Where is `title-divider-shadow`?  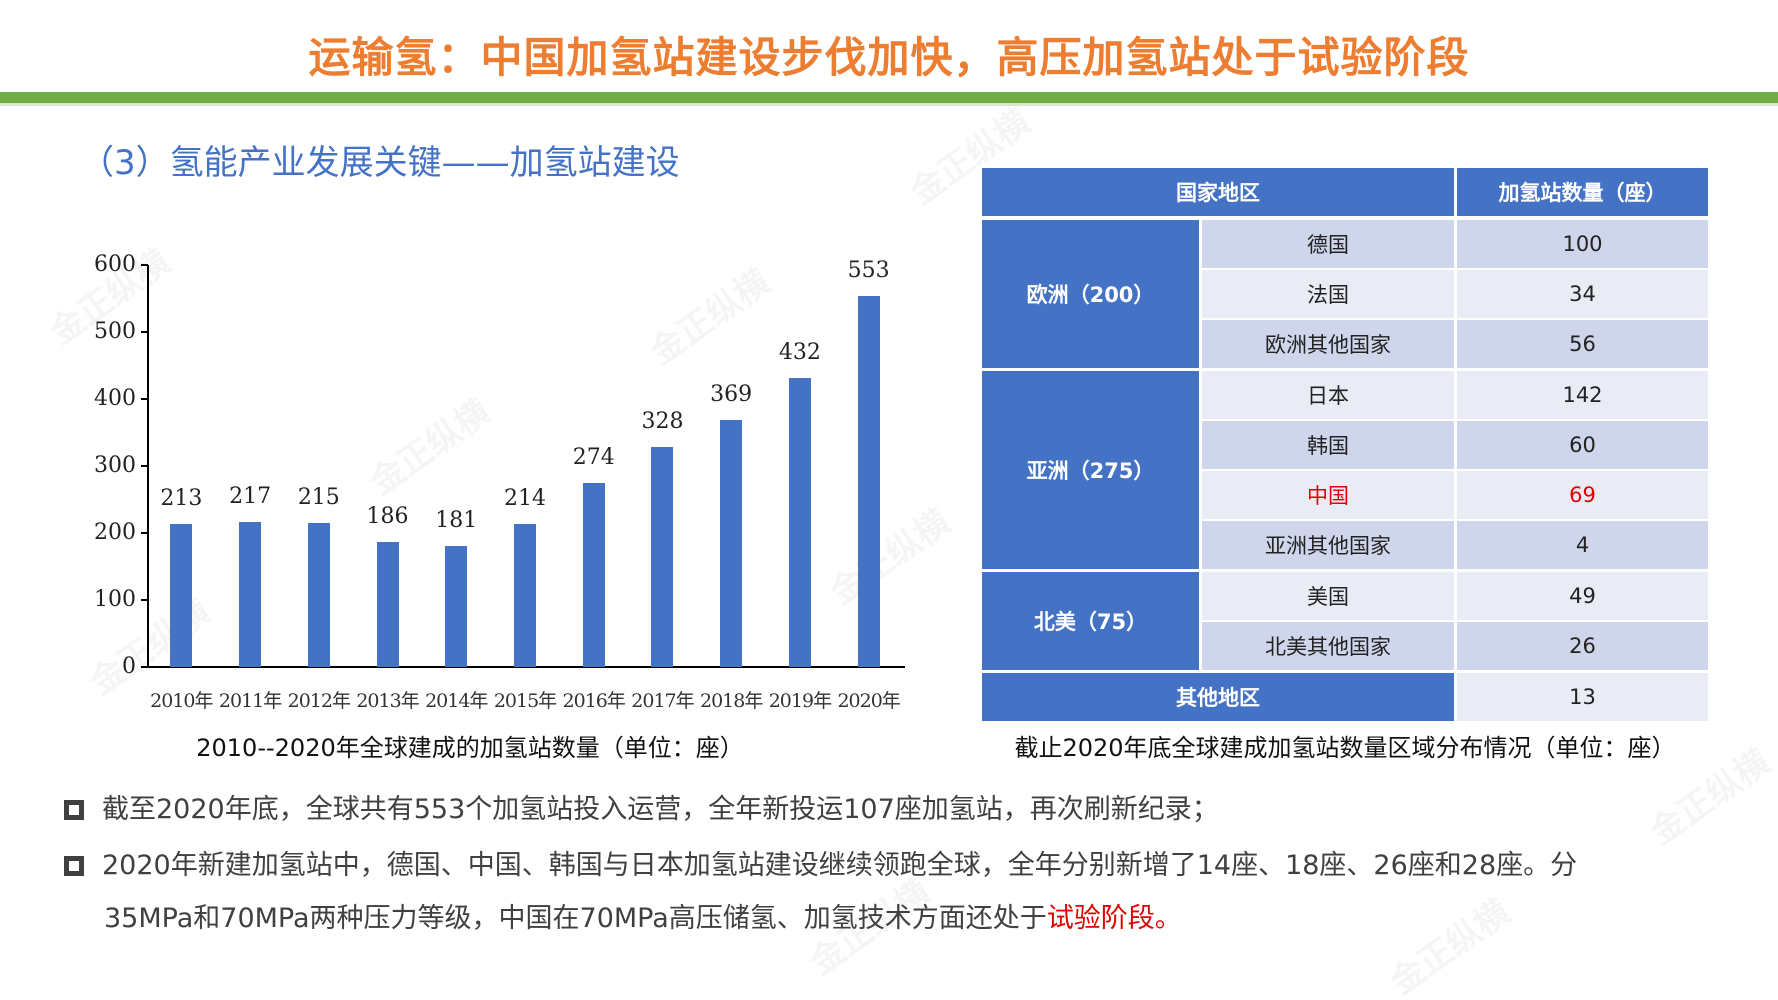 title-divider-shadow is located at coordinates (889, 104).